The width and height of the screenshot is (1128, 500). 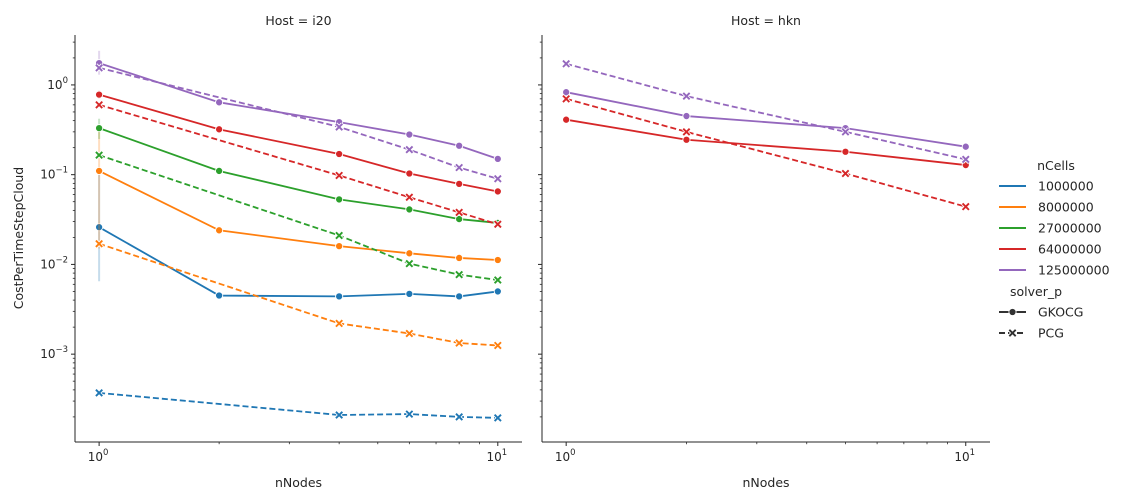 What do you see at coordinates (54, 353) in the screenshot?
I see `y-tick-label: 10⁻³` at bounding box center [54, 353].